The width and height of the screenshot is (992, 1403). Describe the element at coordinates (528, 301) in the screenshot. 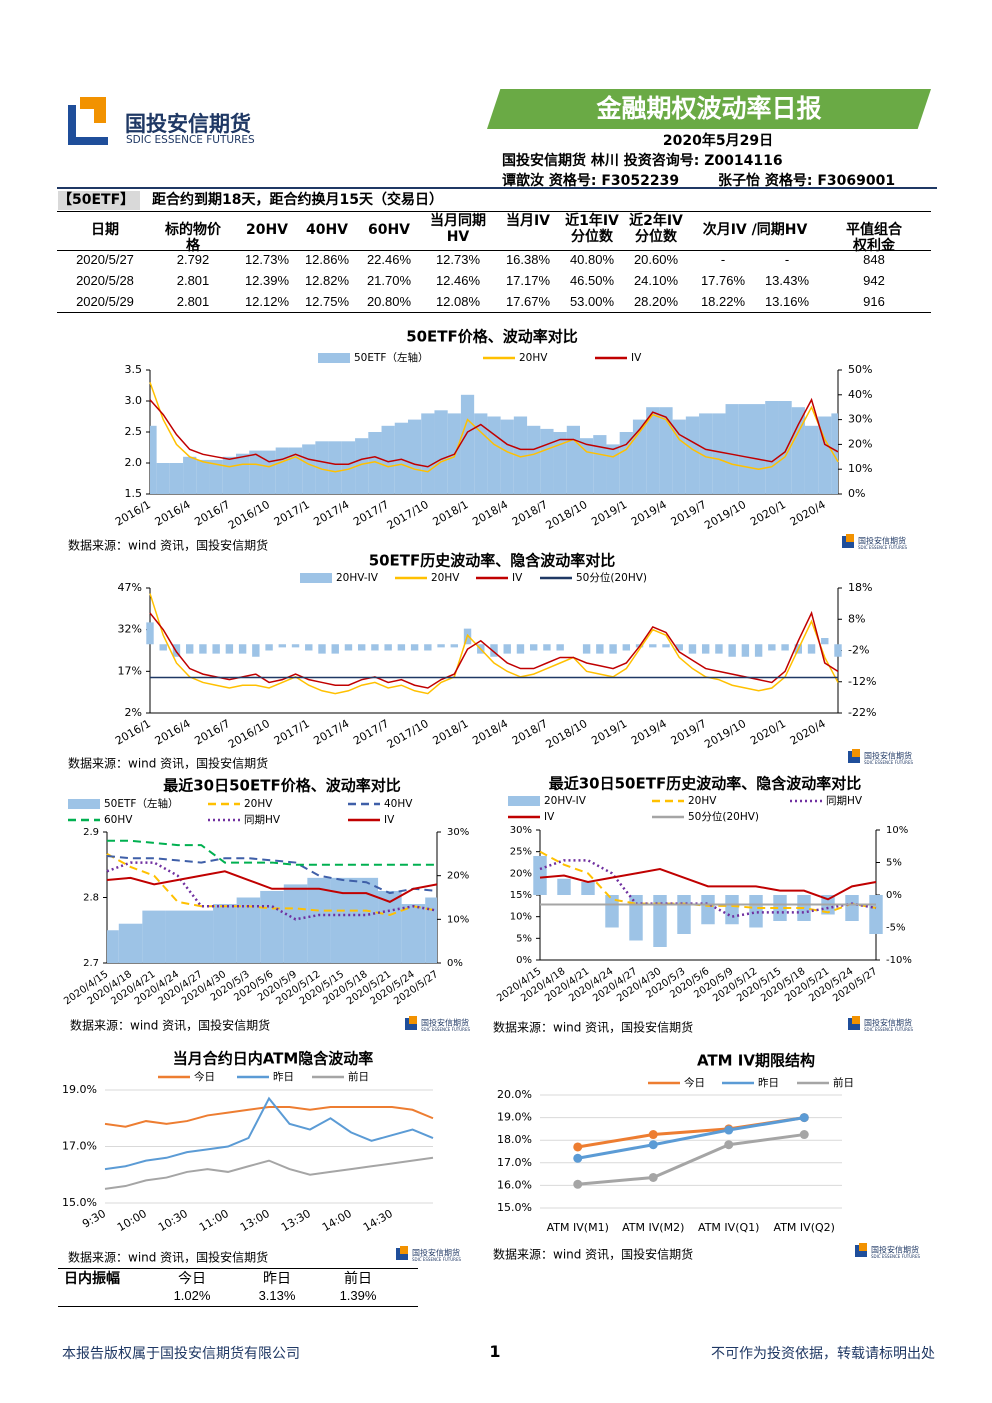

I see `table-cell: 17.67%` at that location.